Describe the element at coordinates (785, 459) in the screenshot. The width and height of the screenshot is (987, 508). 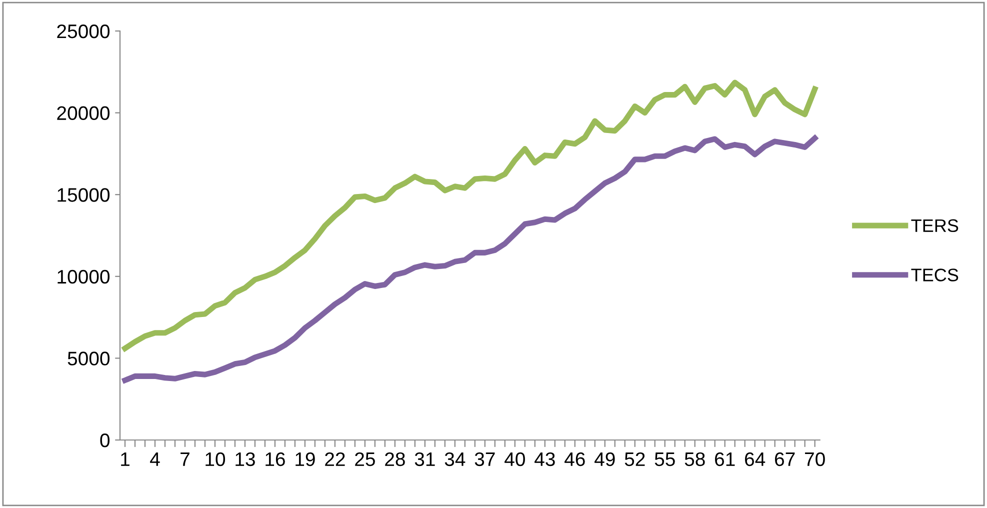
I see `x-tick-label: 67` at that location.